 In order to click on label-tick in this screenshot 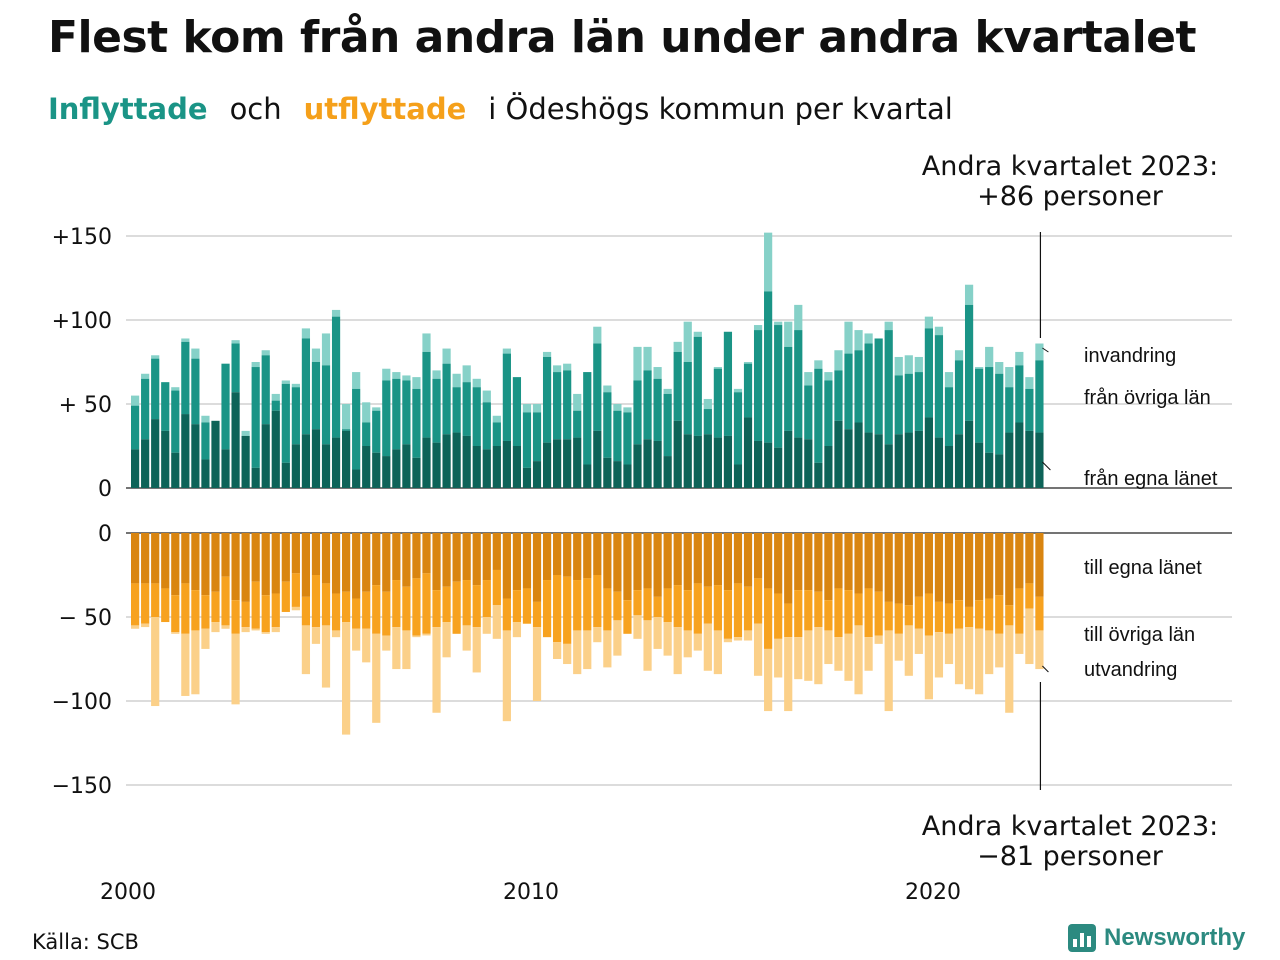, I will do `click(1045, 669)`.